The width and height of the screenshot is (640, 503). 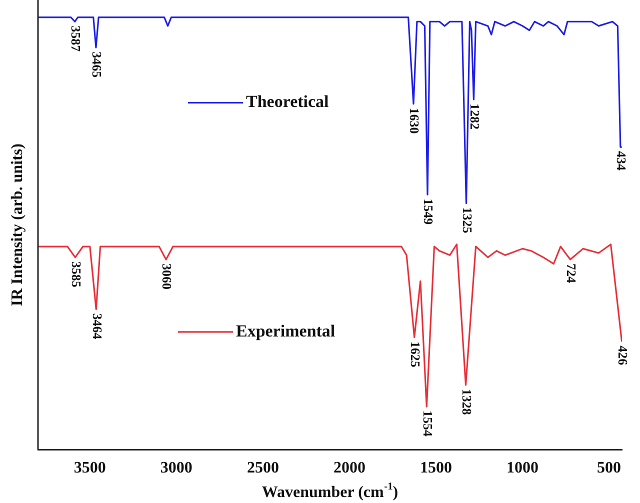 What do you see at coordinates (17, 225) in the screenshot?
I see `y-axis-title: IR Intensity (arb. units)` at bounding box center [17, 225].